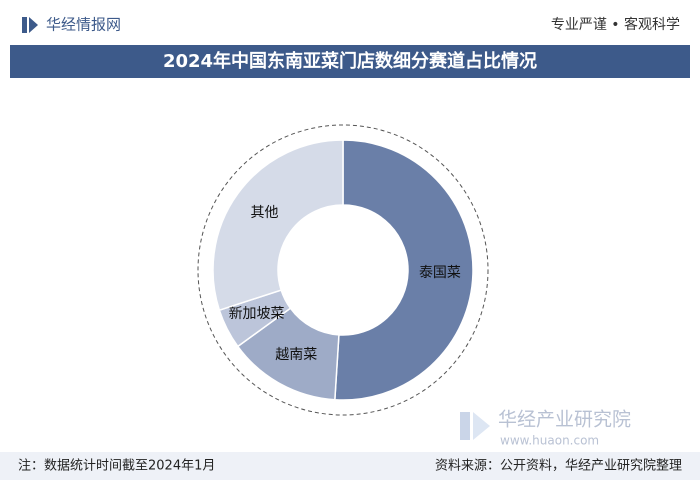 This screenshot has height=492, width=700. What do you see at coordinates (558, 466) in the screenshot?
I see `source: 资料来源：公开资料，华经产业研究院整理` at bounding box center [558, 466].